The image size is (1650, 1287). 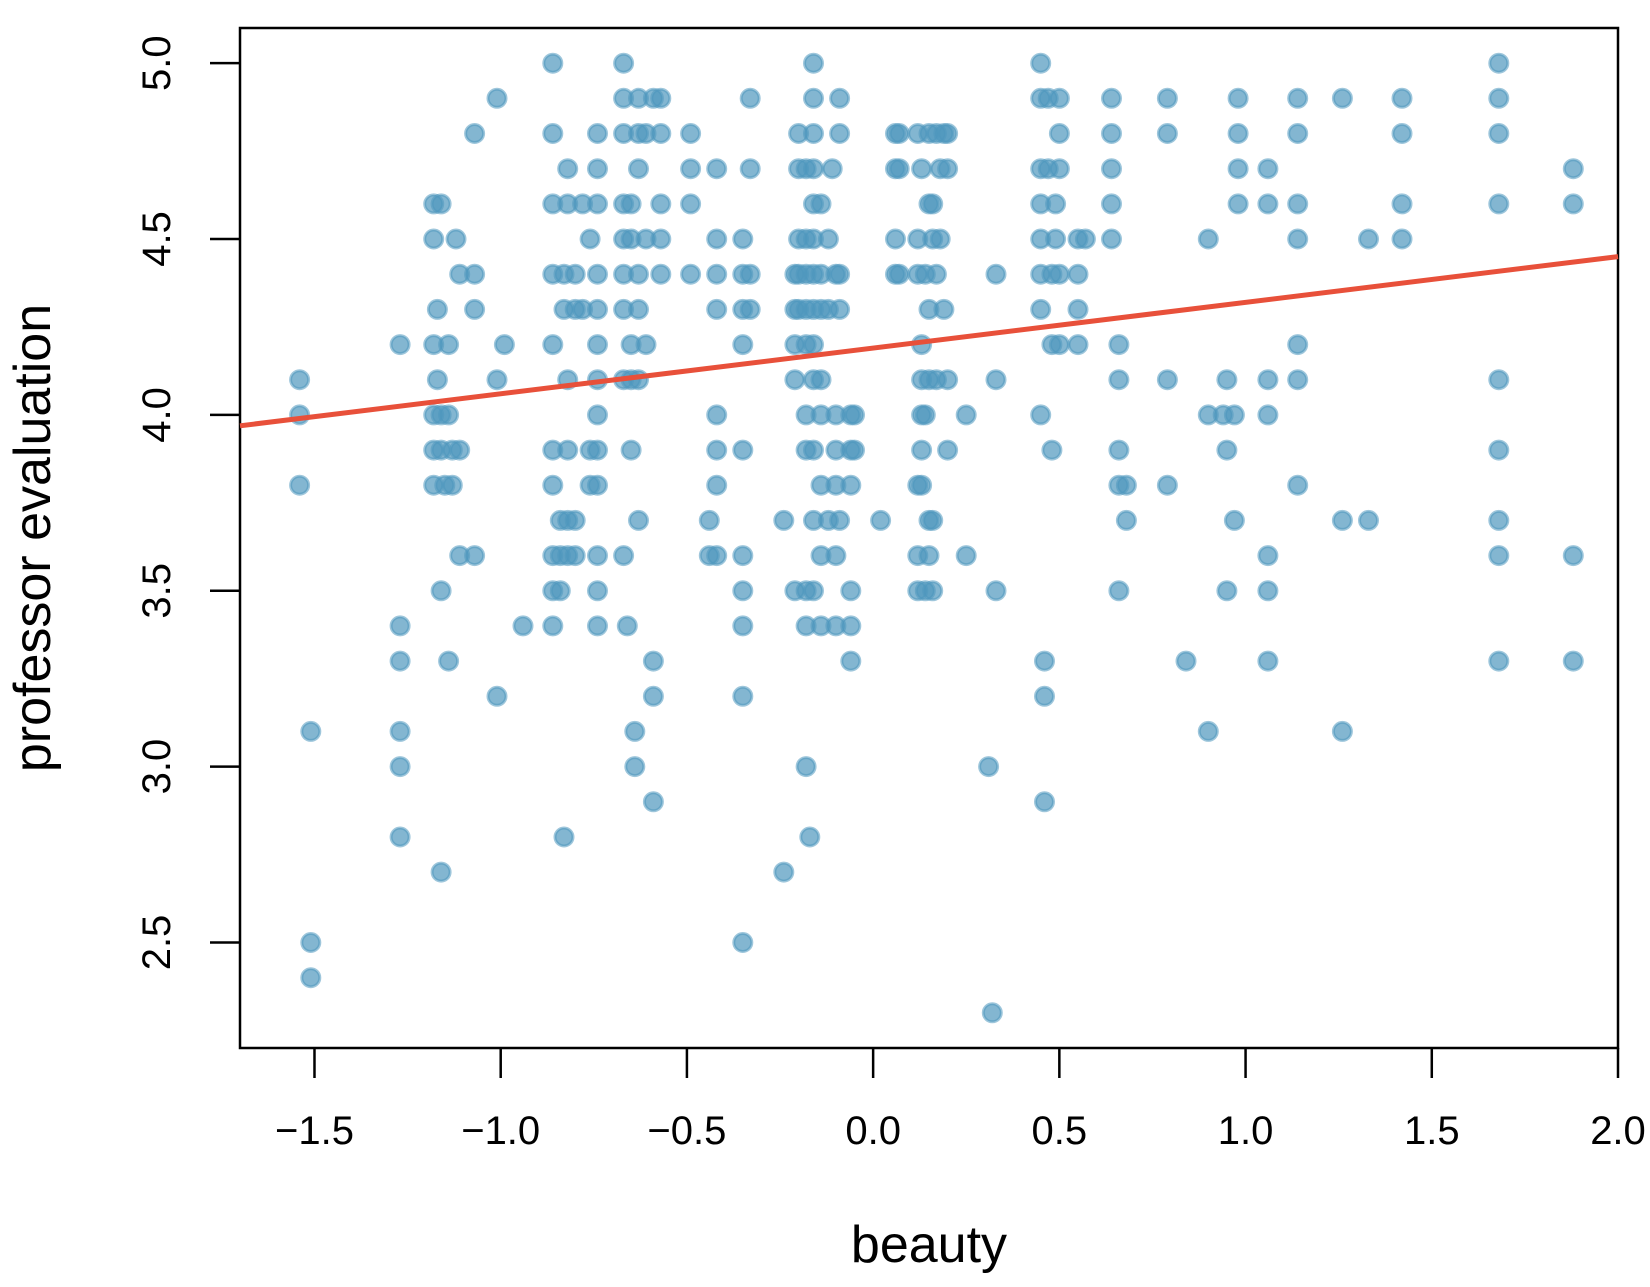 I want to click on y-axis: 2.5 3.0 3.5 4.0 4.5 5.0, so click(x=187, y=502).